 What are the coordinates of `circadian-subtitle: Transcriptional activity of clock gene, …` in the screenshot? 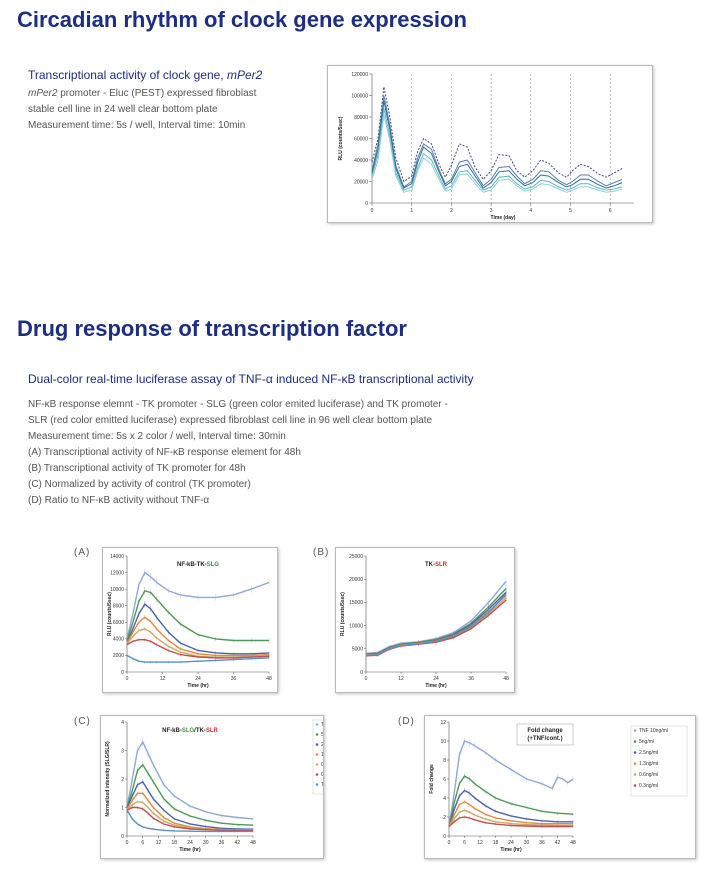 It's located at (145, 75).